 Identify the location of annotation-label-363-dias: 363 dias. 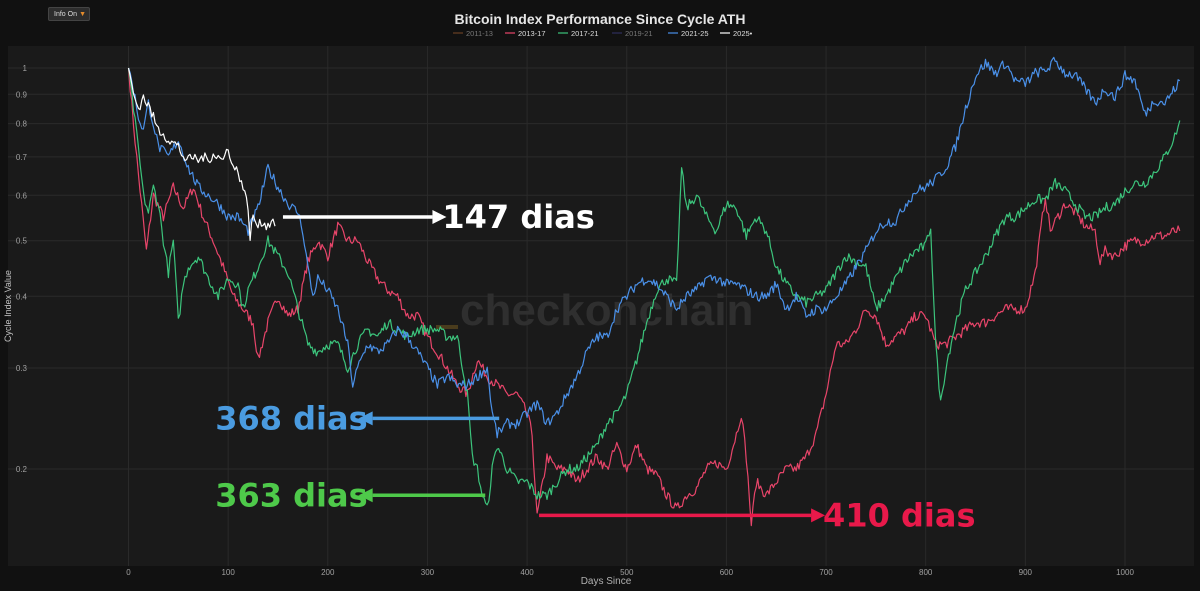
(291, 495).